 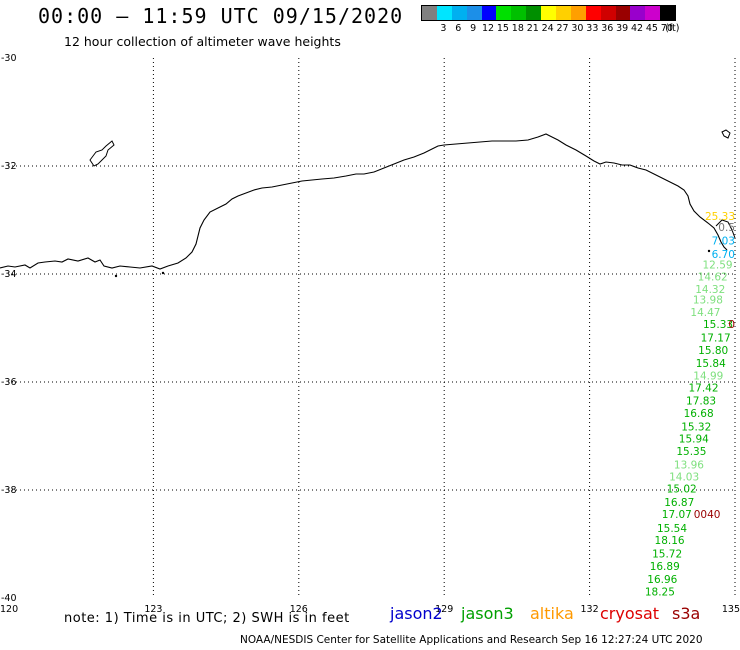 What do you see at coordinates (720, 217) in the screenshot?
I see `wave-height-label: 25.33` at bounding box center [720, 217].